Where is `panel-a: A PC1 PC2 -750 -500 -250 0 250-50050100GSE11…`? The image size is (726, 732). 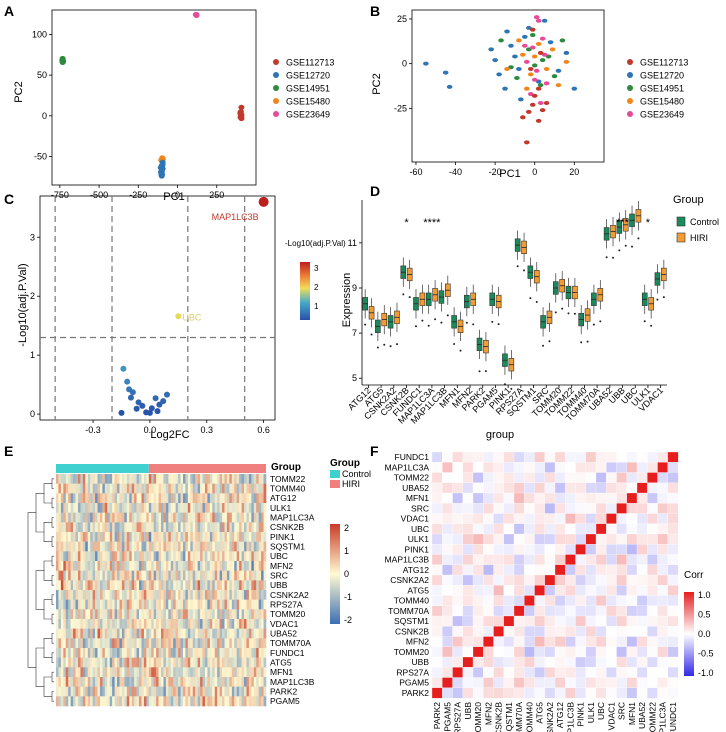 panel-a: A PC1 PC2 -750 -500 -250 0 250-50050100GSE11… is located at coordinates (169, 103).